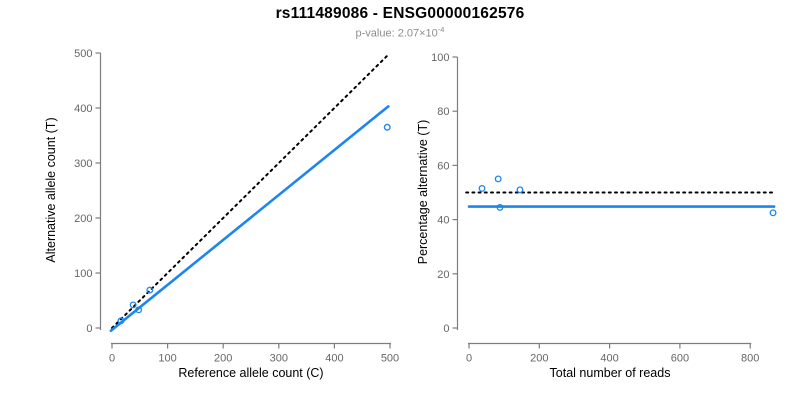 The image size is (800, 400). I want to click on x-tick-label: 500, so click(390, 359).